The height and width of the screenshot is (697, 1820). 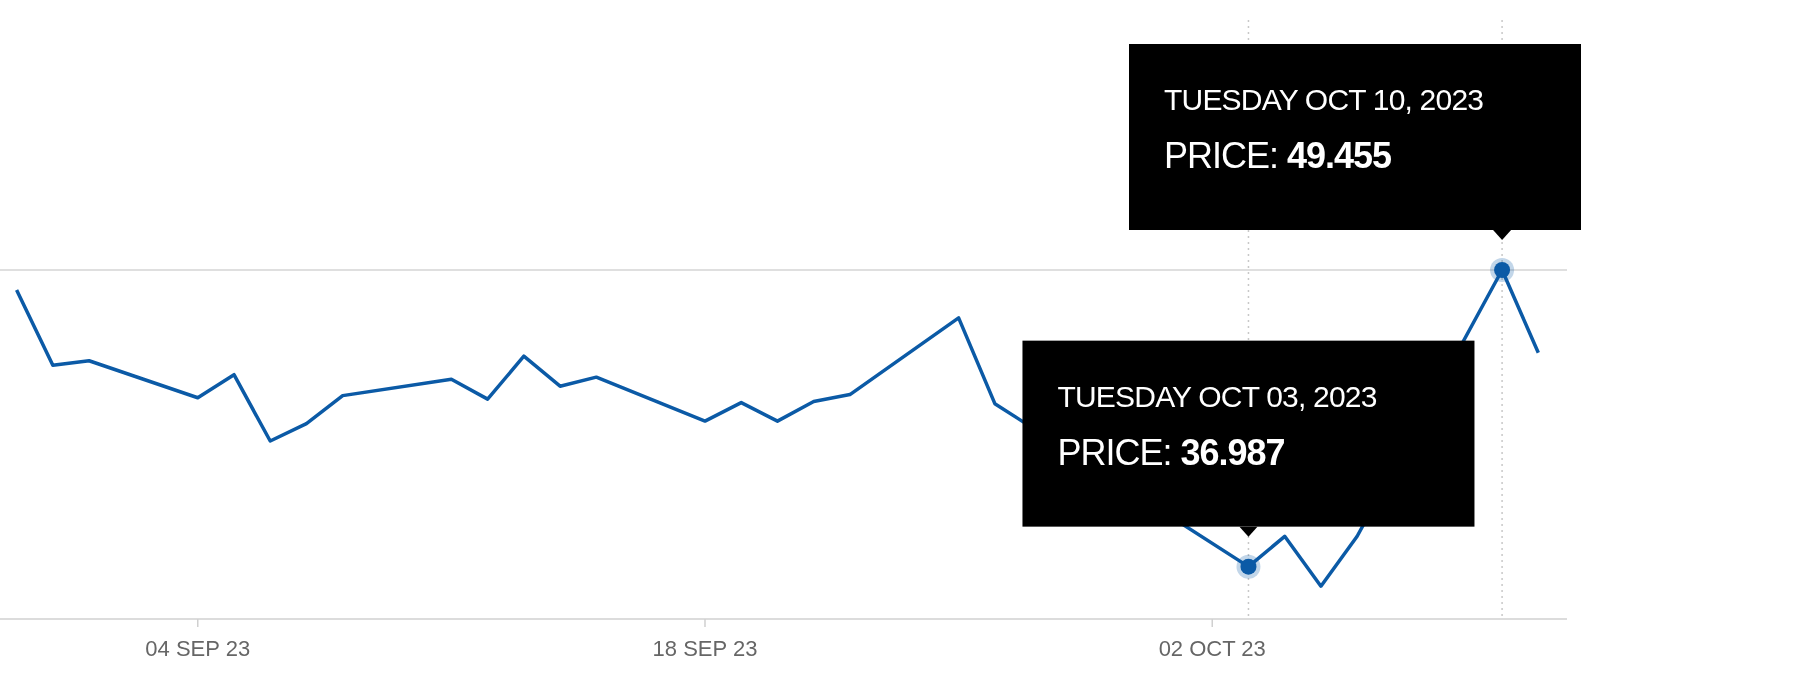 I want to click on x-tick-label: 18 SEP 23, so click(x=705, y=648).